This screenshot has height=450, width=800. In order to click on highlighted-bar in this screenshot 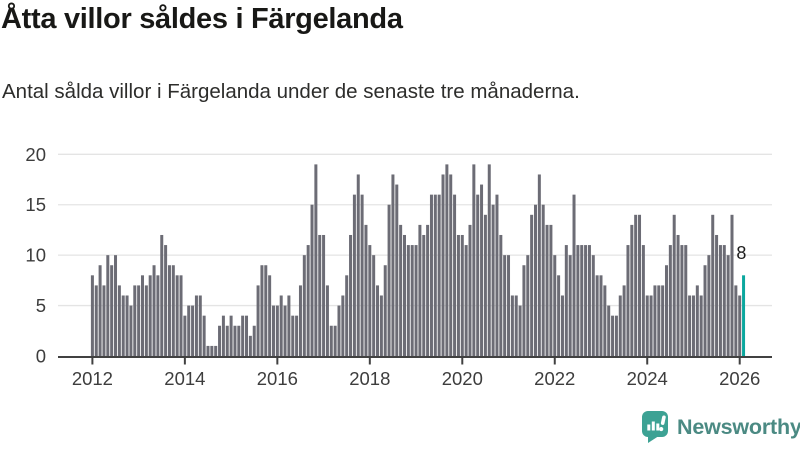, I will do `click(744, 315)`.